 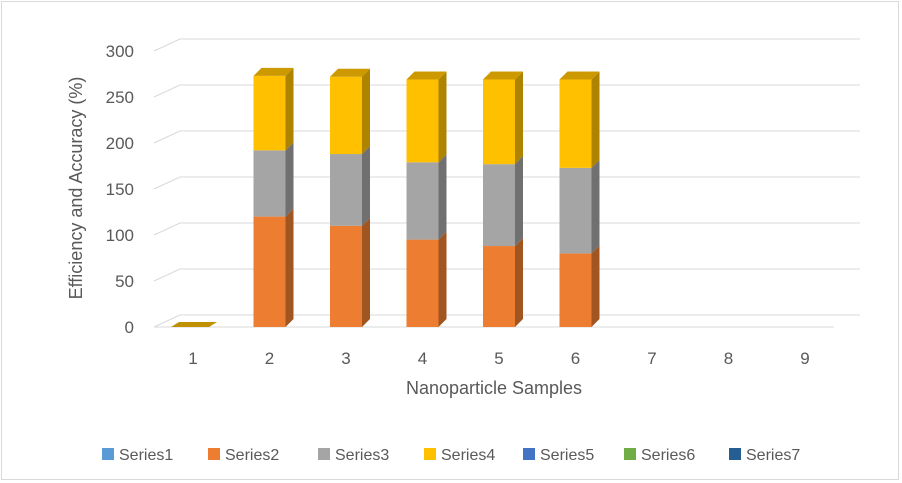 What do you see at coordinates (494, 388) in the screenshot?
I see `x-axis-title: Nanoparticle Samples` at bounding box center [494, 388].